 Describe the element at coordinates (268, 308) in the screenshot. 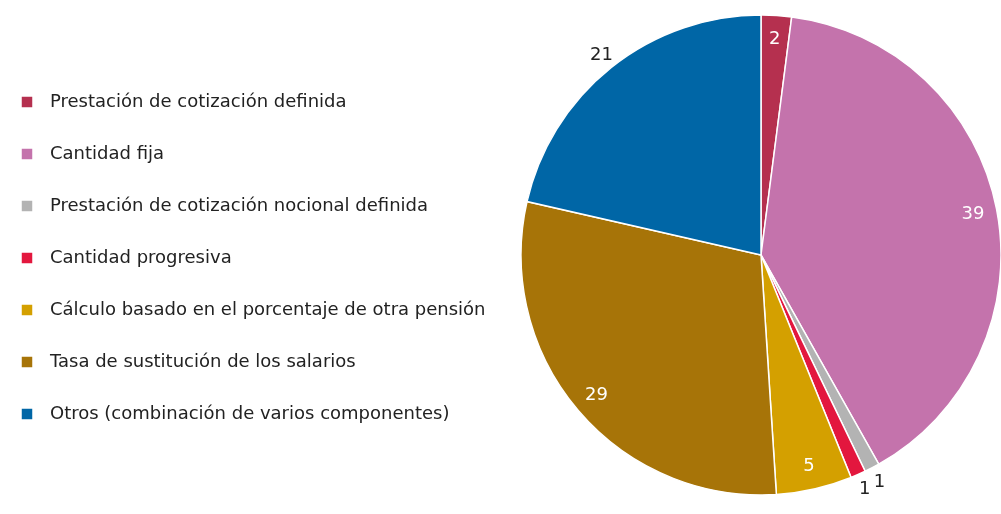

I see `legend-label: Cálculo basado en el porcentaje de otra pensión` at that location.